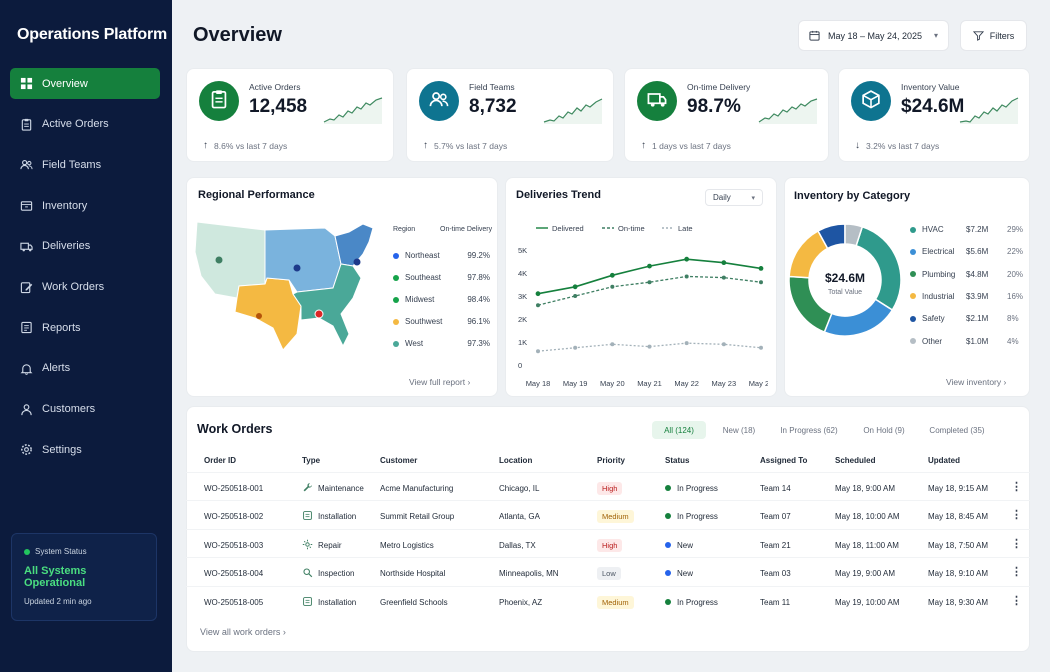 Image resolution: width=1050 pixels, height=672 pixels. What do you see at coordinates (739, 430) in the screenshot?
I see `tab-new: New (18)` at bounding box center [739, 430].